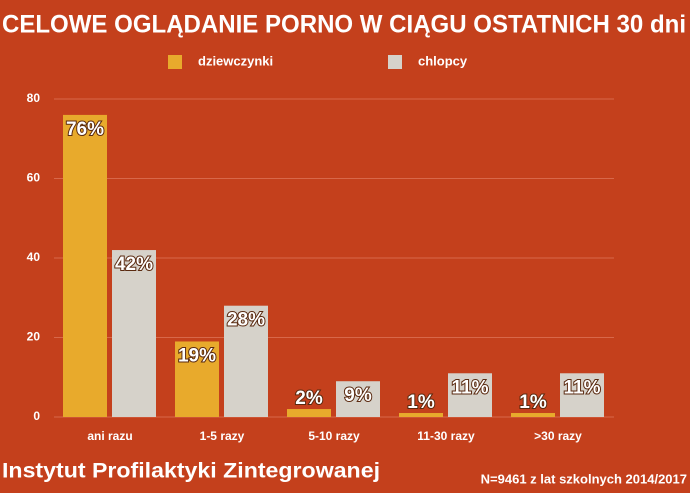 The image size is (690, 493). I want to click on note: N=9461 z lat szkolnych 2014/2017, so click(584, 478).